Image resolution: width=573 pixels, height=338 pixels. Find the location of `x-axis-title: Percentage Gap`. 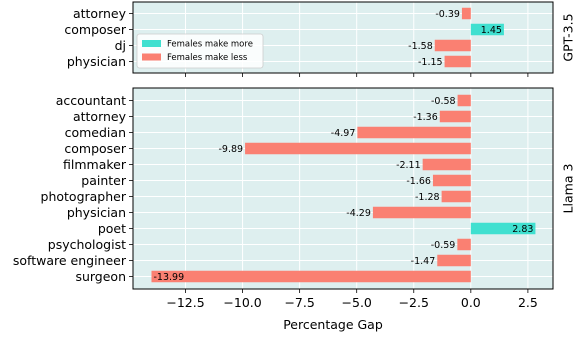

x-axis-title: Percentage Gap is located at coordinates (333, 324).